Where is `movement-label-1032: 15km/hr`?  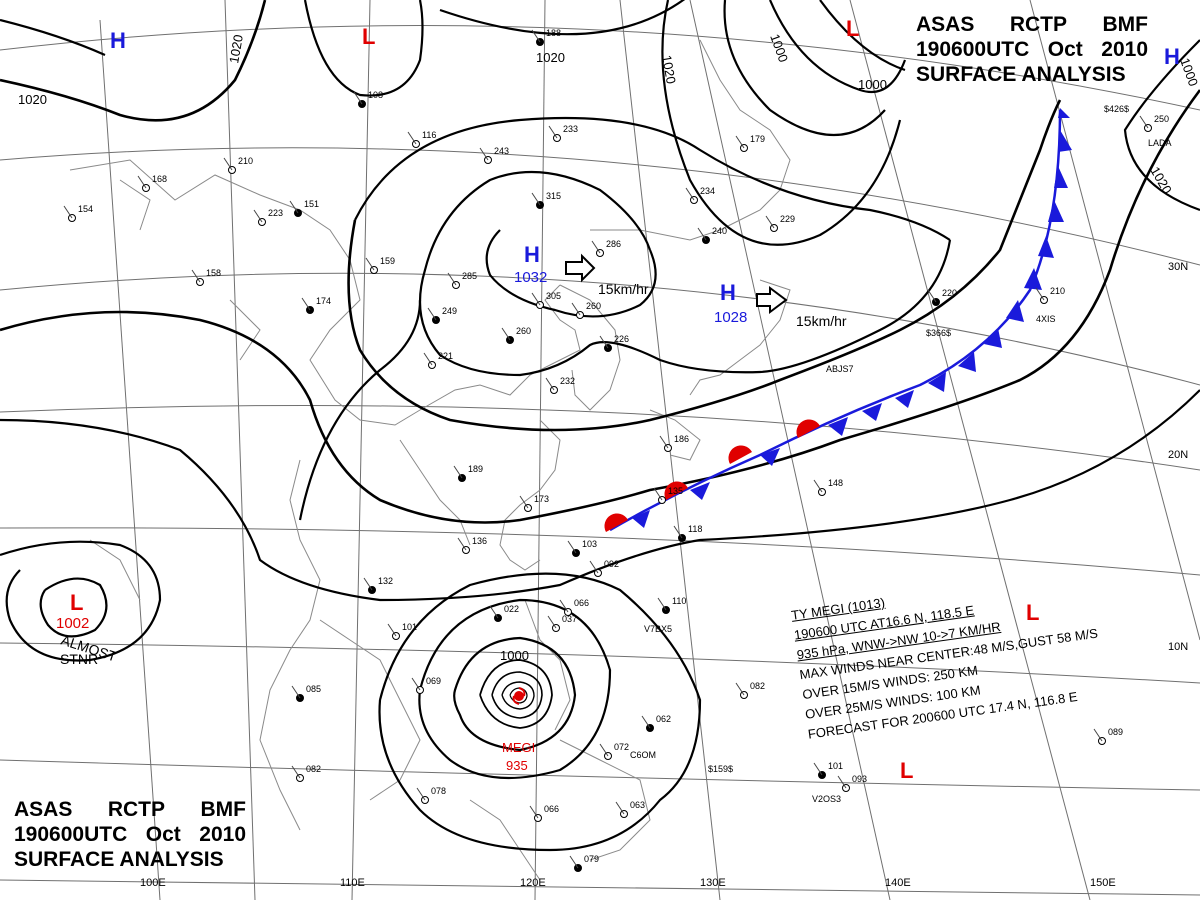
movement-label-1032: 15km/hr is located at coordinates (623, 289).